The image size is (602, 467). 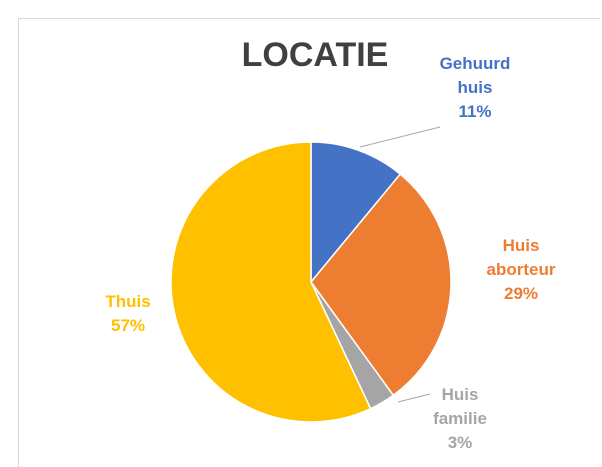 I want to click on data-label: Thuis 57%, so click(x=128, y=314).